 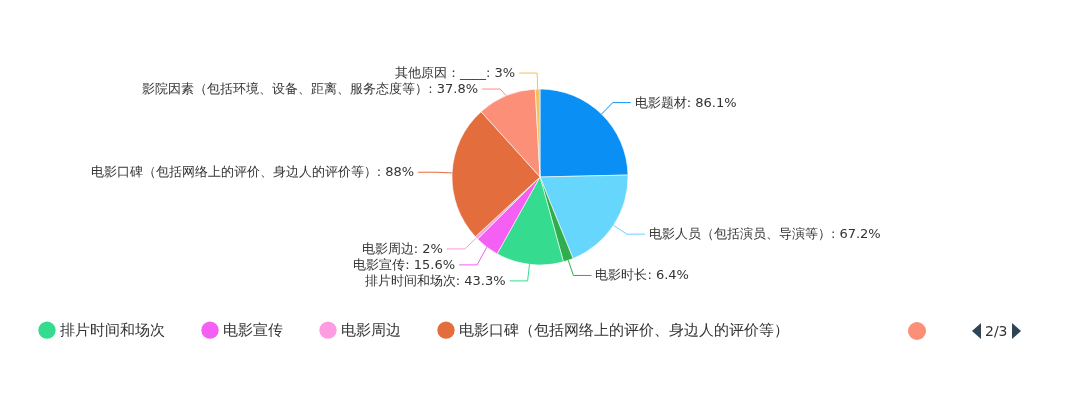 I want to click on legend-label: 电影周边, so click(x=371, y=330).